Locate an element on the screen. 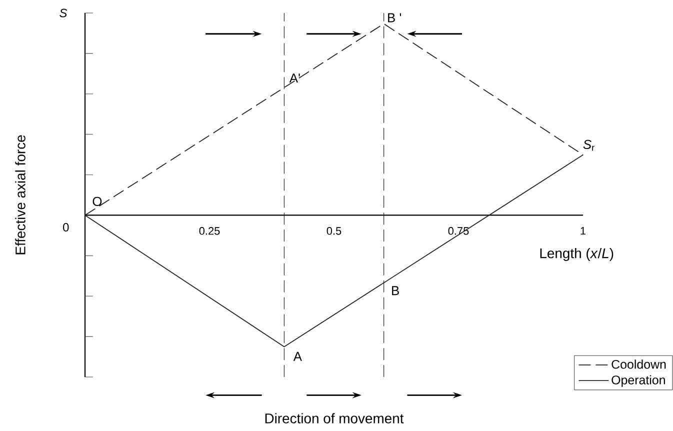 The image size is (673, 431). annotation: A' is located at coordinates (294, 78).